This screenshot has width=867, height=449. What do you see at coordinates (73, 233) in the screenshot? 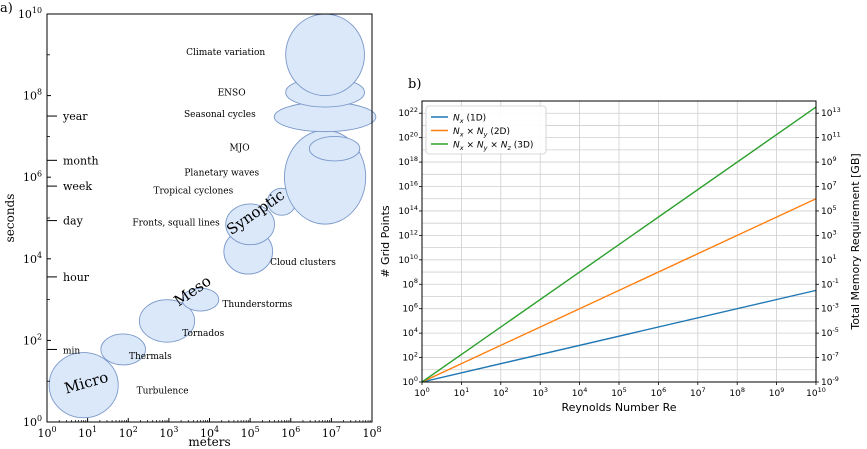
I see `time-marks: min hour day week month year` at bounding box center [73, 233].